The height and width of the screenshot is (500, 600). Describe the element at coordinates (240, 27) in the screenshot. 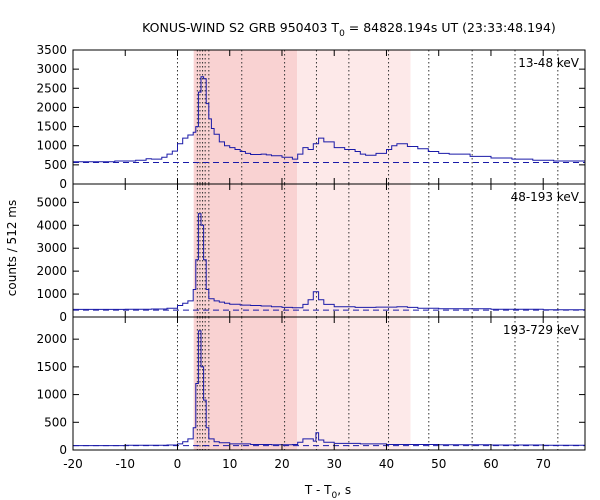

I see `chart-title-prefix: KONUS-WIND S2 GRB 950403 T` at that location.